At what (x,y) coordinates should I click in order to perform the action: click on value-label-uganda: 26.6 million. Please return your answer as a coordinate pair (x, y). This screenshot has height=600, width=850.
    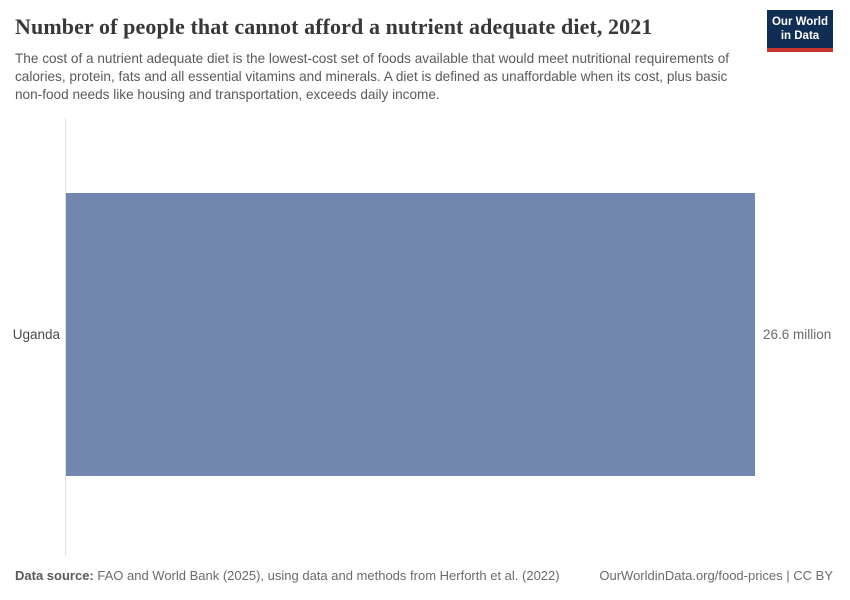
    Looking at the image, I should click on (797, 334).